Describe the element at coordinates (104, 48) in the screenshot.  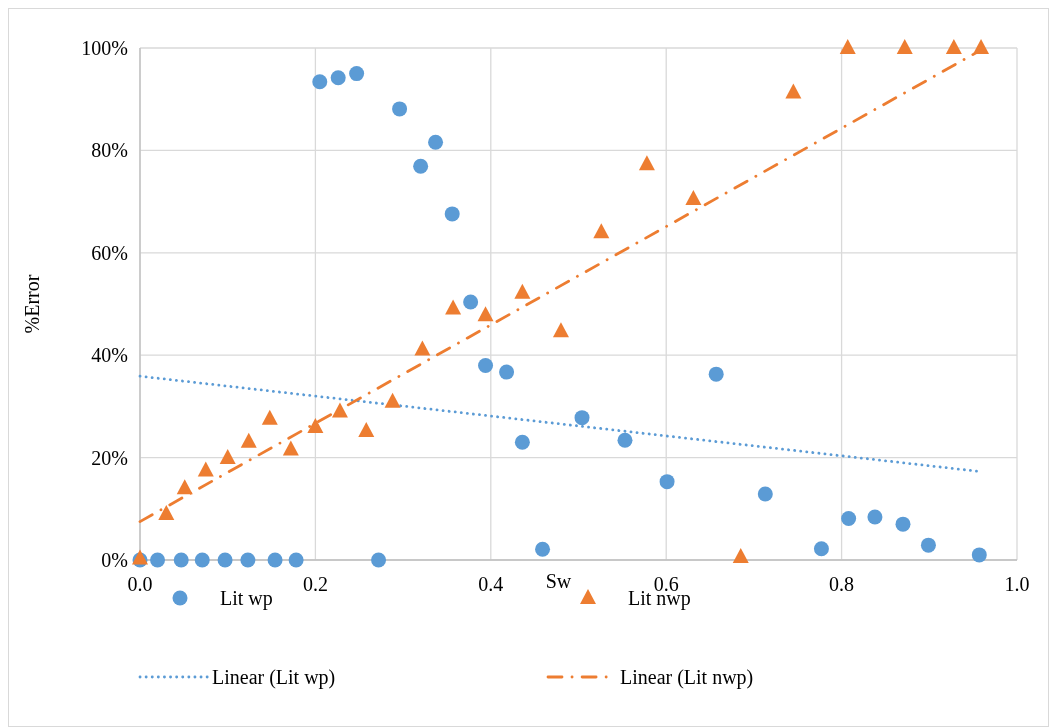
I see `y-tick-label: 100%` at that location.